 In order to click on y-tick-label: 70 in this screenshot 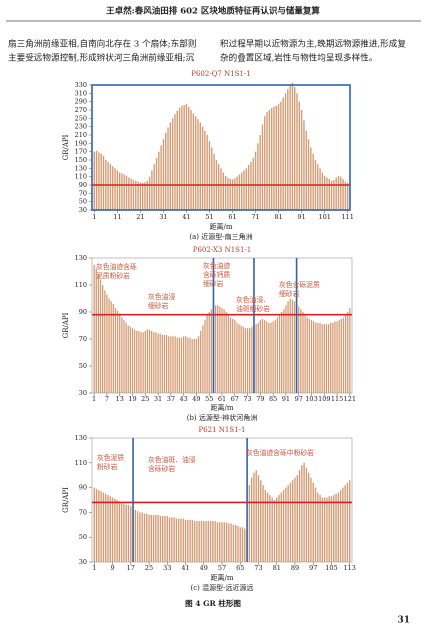, I will do `click(83, 339)`.